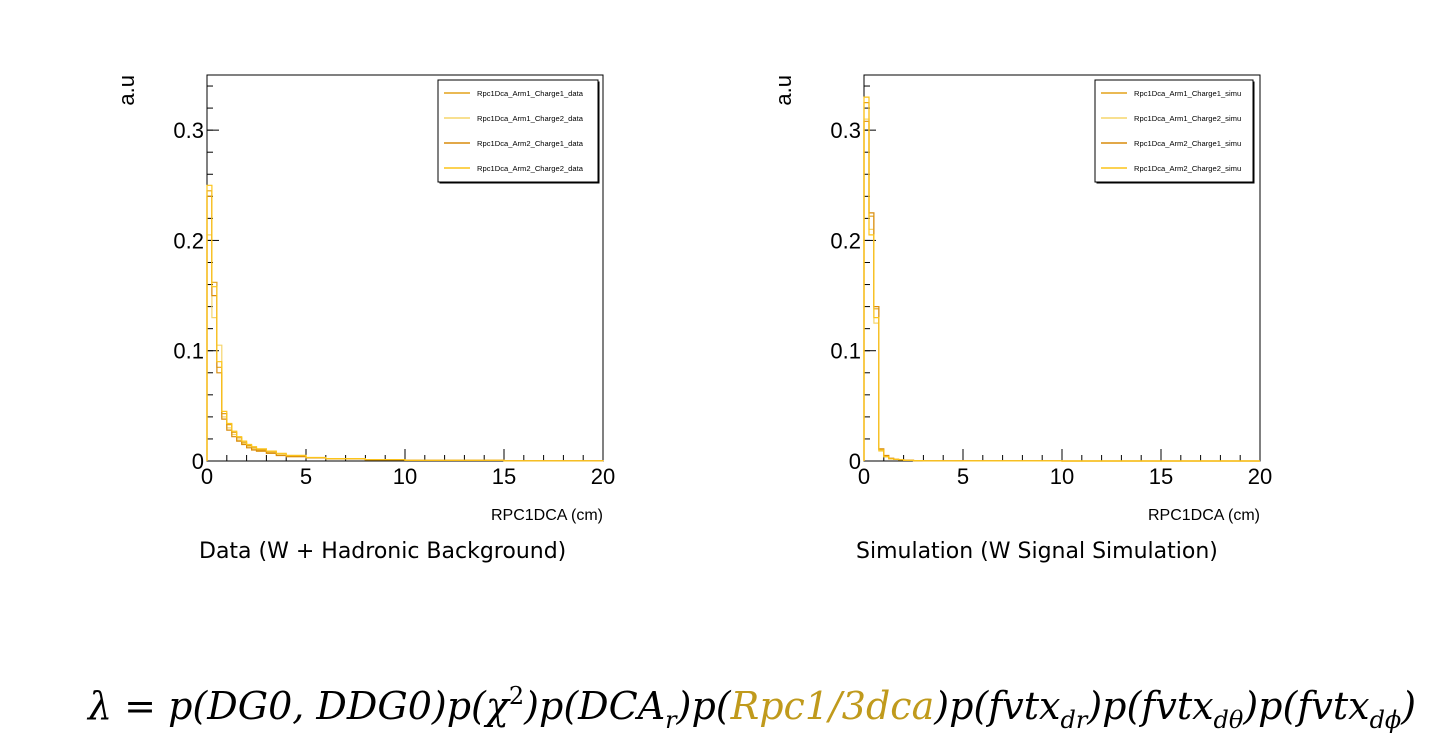 The height and width of the screenshot is (752, 1434). Describe the element at coordinates (1074, 720) in the screenshot. I see `formula-term-fvtx-dr-sub: dr` at that location.